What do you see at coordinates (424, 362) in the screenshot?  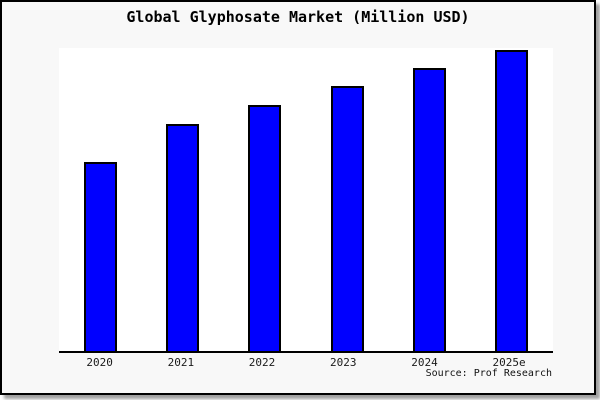 I see `x-axis-label-2024: 2024` at bounding box center [424, 362].